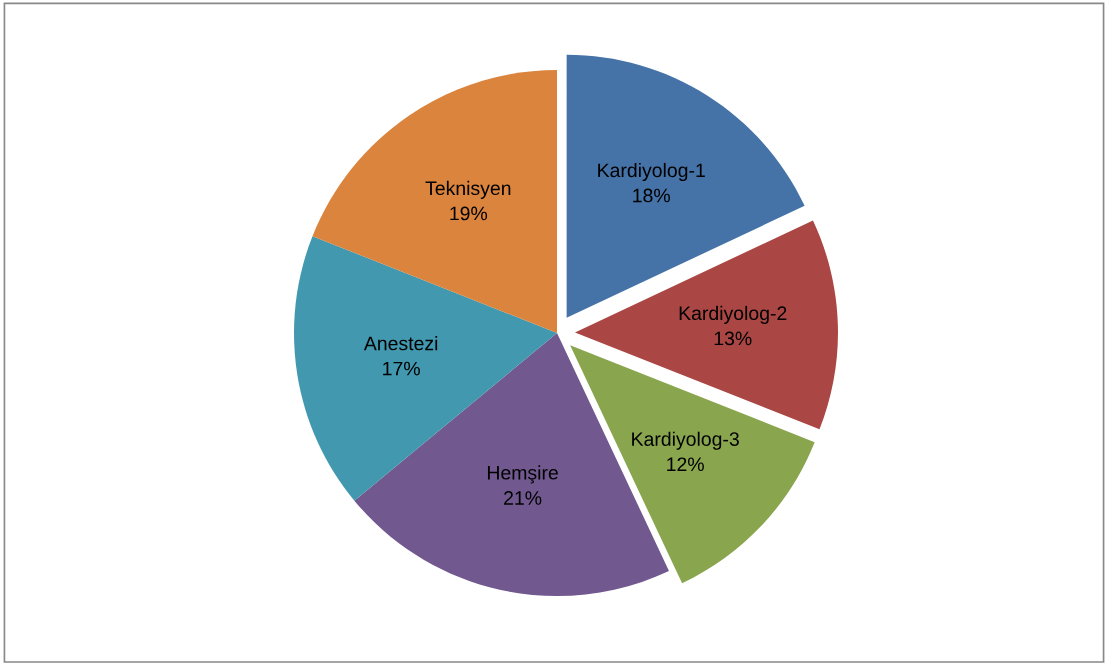  Describe the element at coordinates (733, 338) in the screenshot. I see `data-label: 13%` at that location.